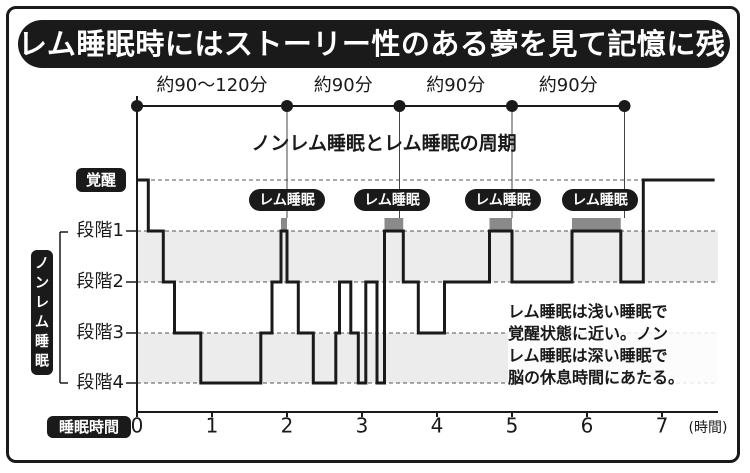 The width and height of the screenshot is (750, 473). What do you see at coordinates (588, 311) in the screenshot?
I see `note-line: レム睡眠は浅い睡眠で` at bounding box center [588, 311].